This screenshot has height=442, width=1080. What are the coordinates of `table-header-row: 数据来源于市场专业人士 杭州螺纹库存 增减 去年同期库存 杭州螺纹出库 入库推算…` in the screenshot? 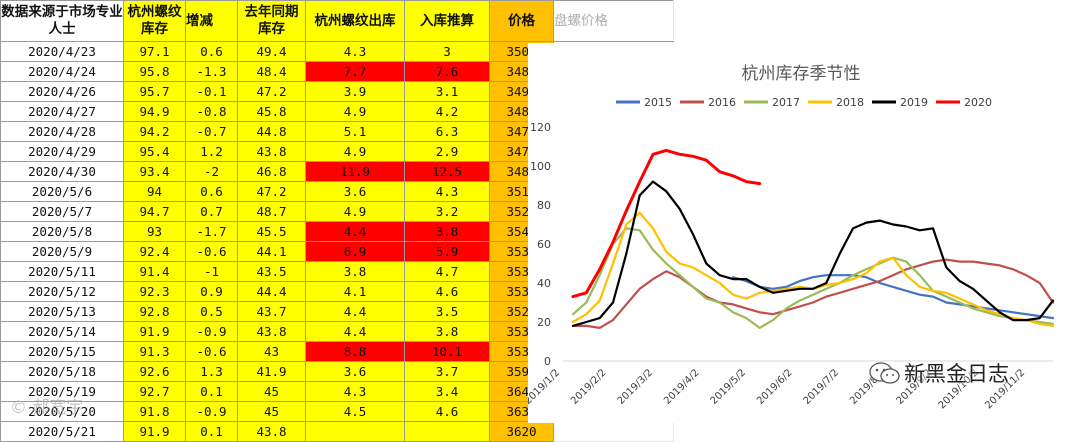 It's located at (337, 21).